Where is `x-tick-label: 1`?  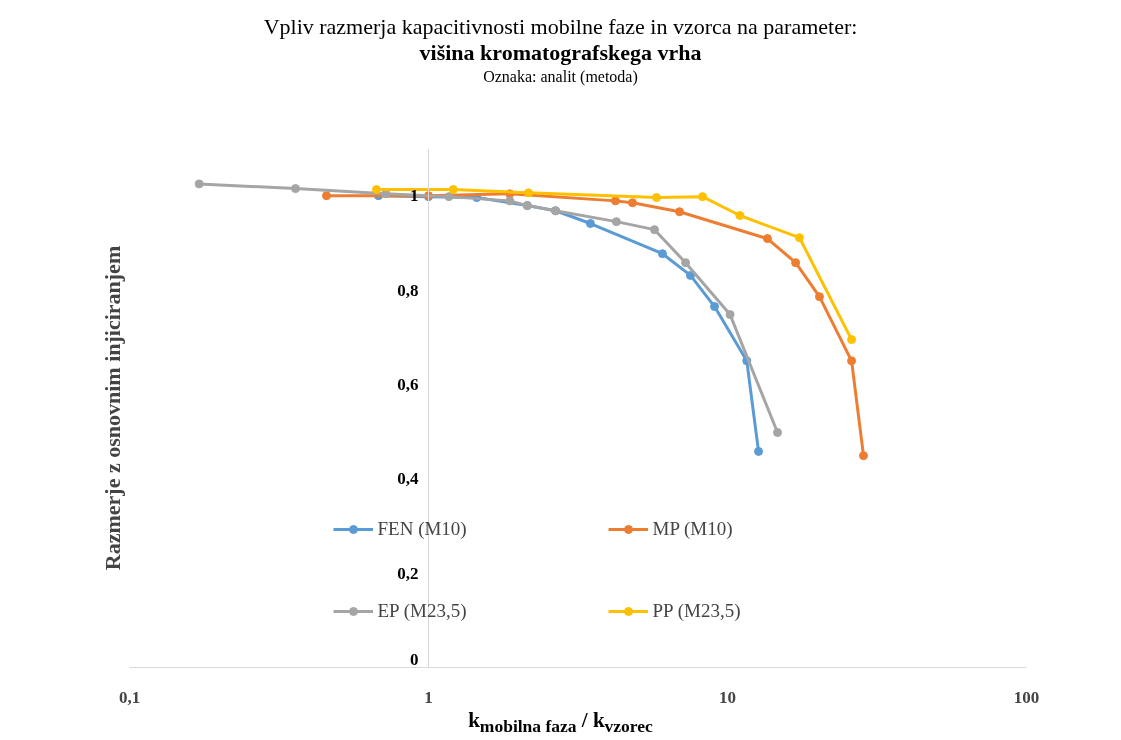
x-tick-label: 1 is located at coordinates (428, 697).